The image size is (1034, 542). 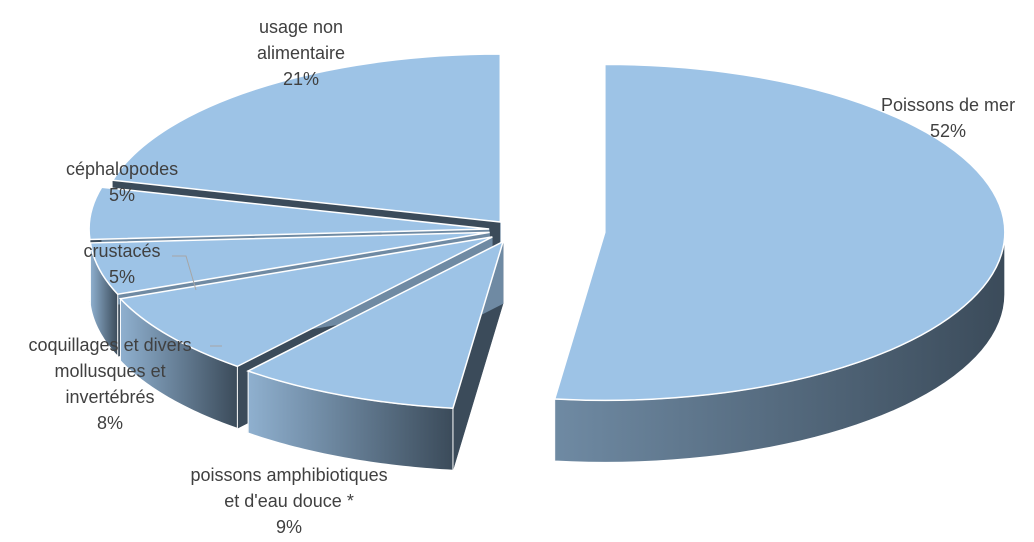 I want to click on data-label-value: 52%, so click(x=948, y=131).